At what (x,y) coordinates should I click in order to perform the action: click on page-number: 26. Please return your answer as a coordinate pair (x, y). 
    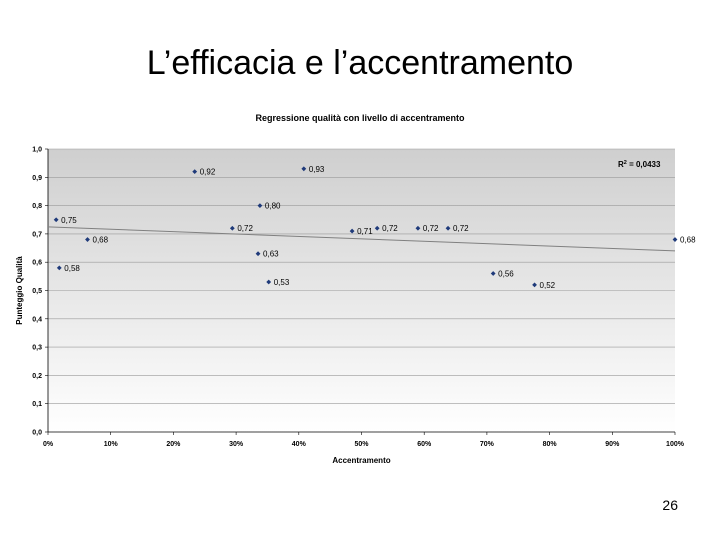
    Looking at the image, I should click on (670, 505).